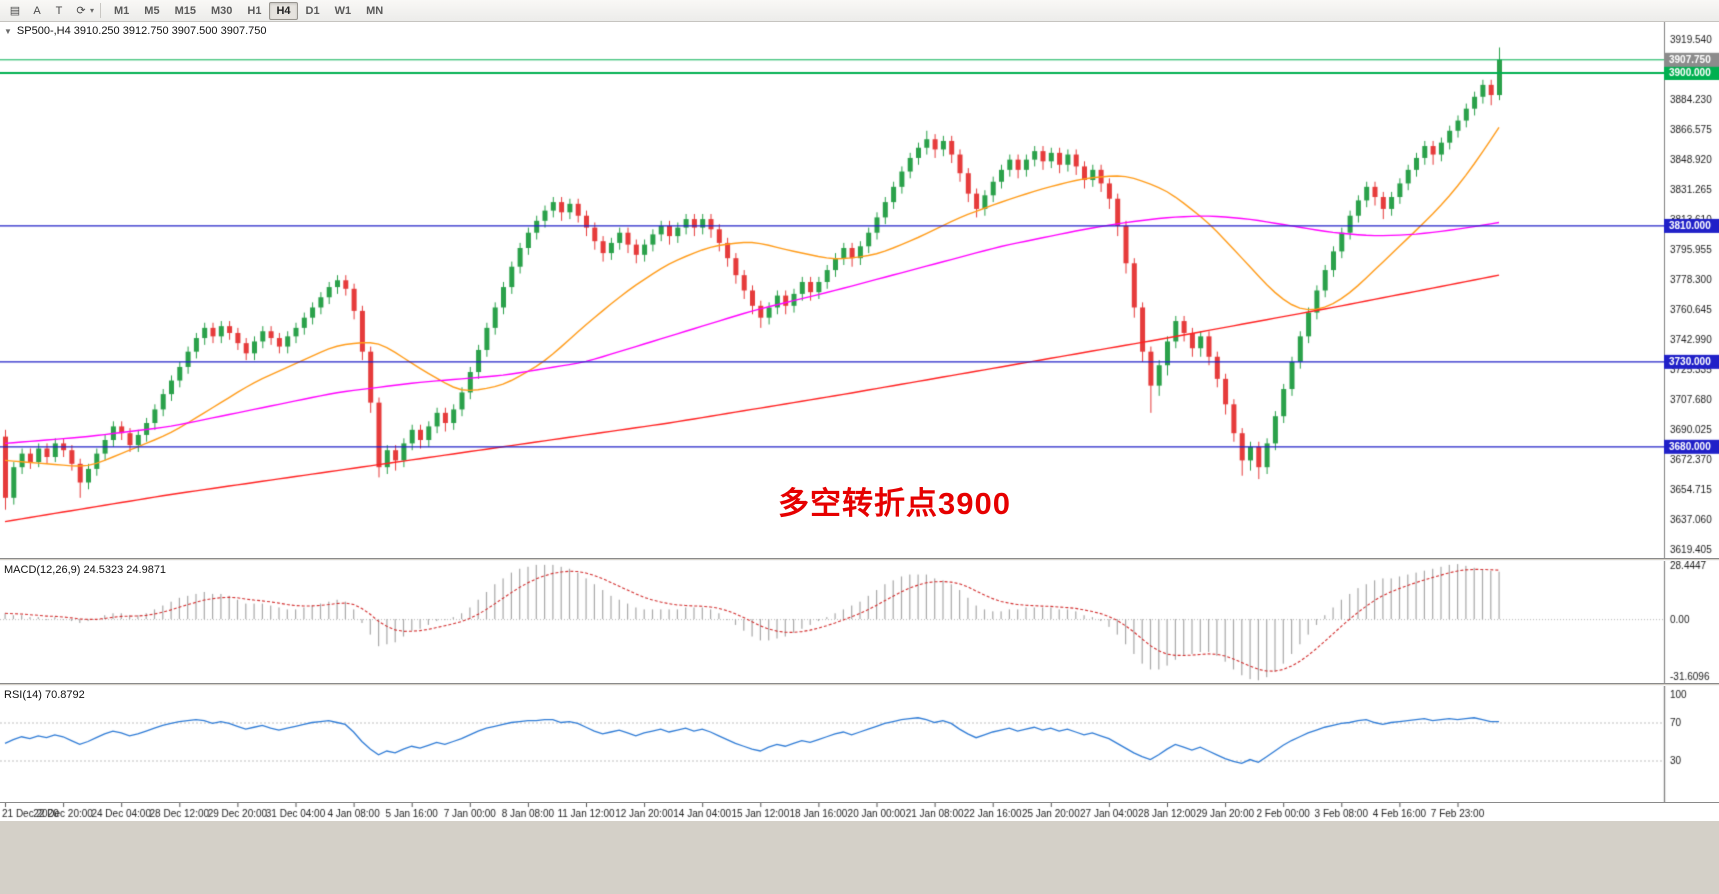 Image resolution: width=1719 pixels, height=894 pixels. I want to click on timeframe-button-mn: MN, so click(375, 10).